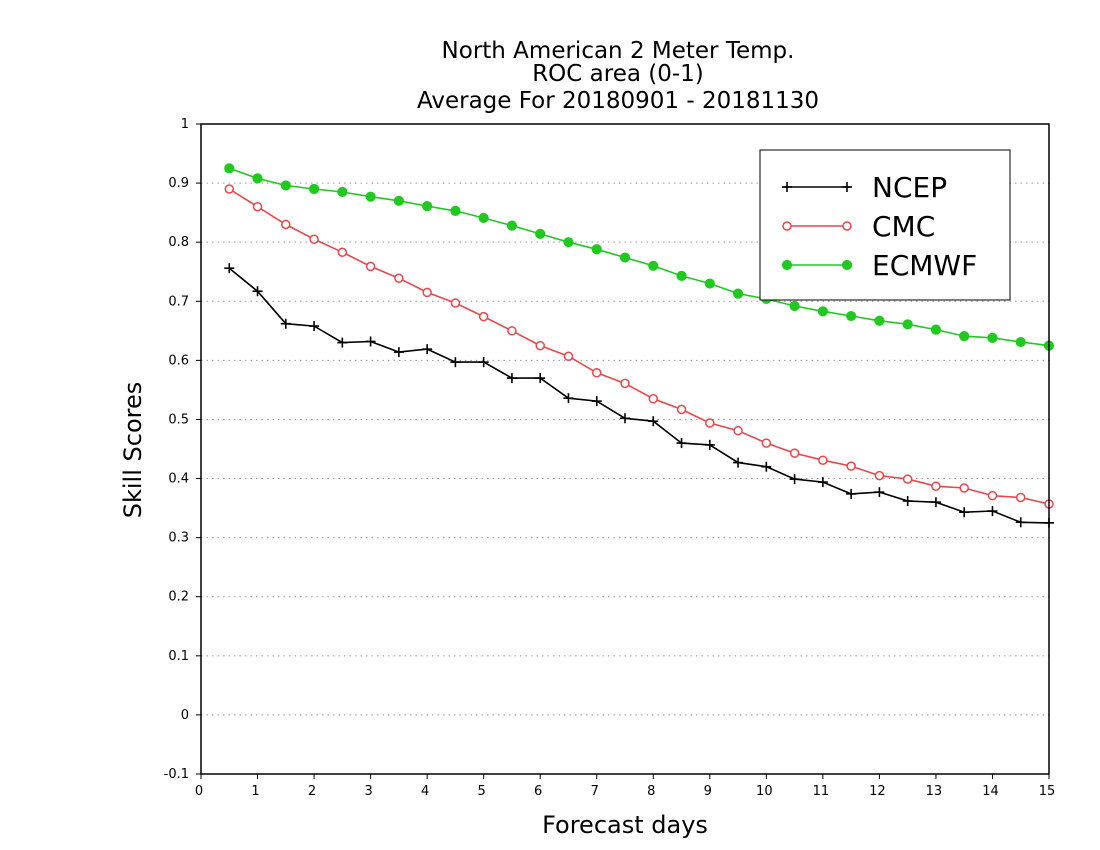 This screenshot has height=850, width=1100. Describe the element at coordinates (618, 51) in the screenshot. I see `chart-title-line-1: North American 2 Meter Temp.` at that location.